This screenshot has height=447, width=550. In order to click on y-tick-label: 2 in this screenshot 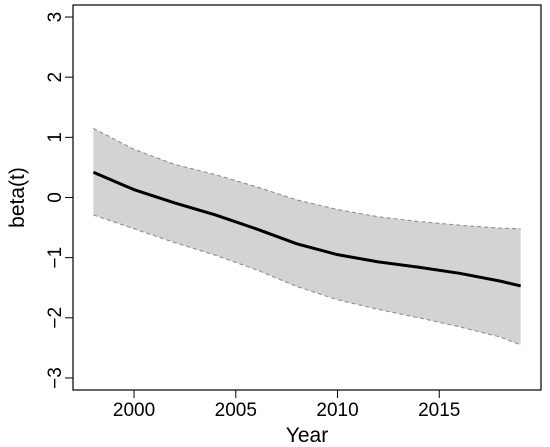, I will do `click(55, 77)`.